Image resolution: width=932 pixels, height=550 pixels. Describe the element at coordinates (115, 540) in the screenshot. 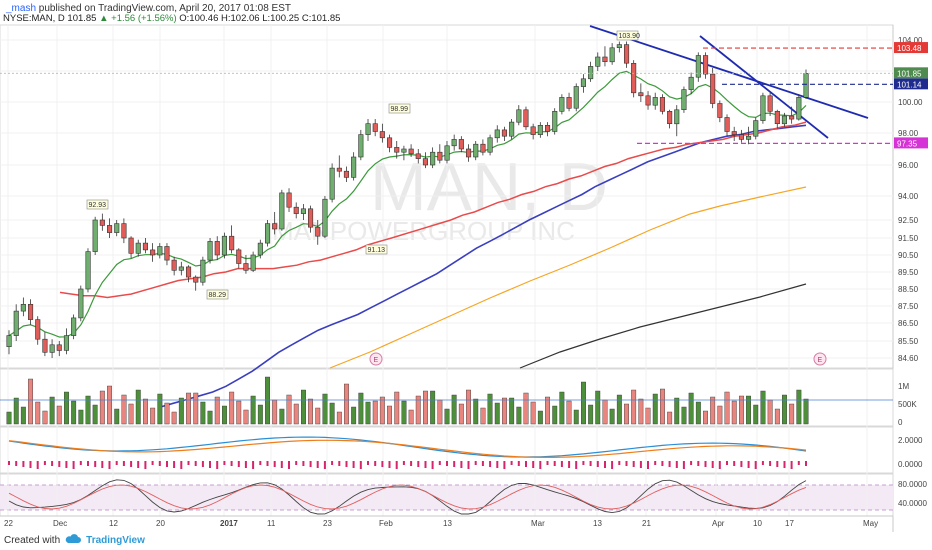

I see `tradingview-brand: TradingView` at that location.